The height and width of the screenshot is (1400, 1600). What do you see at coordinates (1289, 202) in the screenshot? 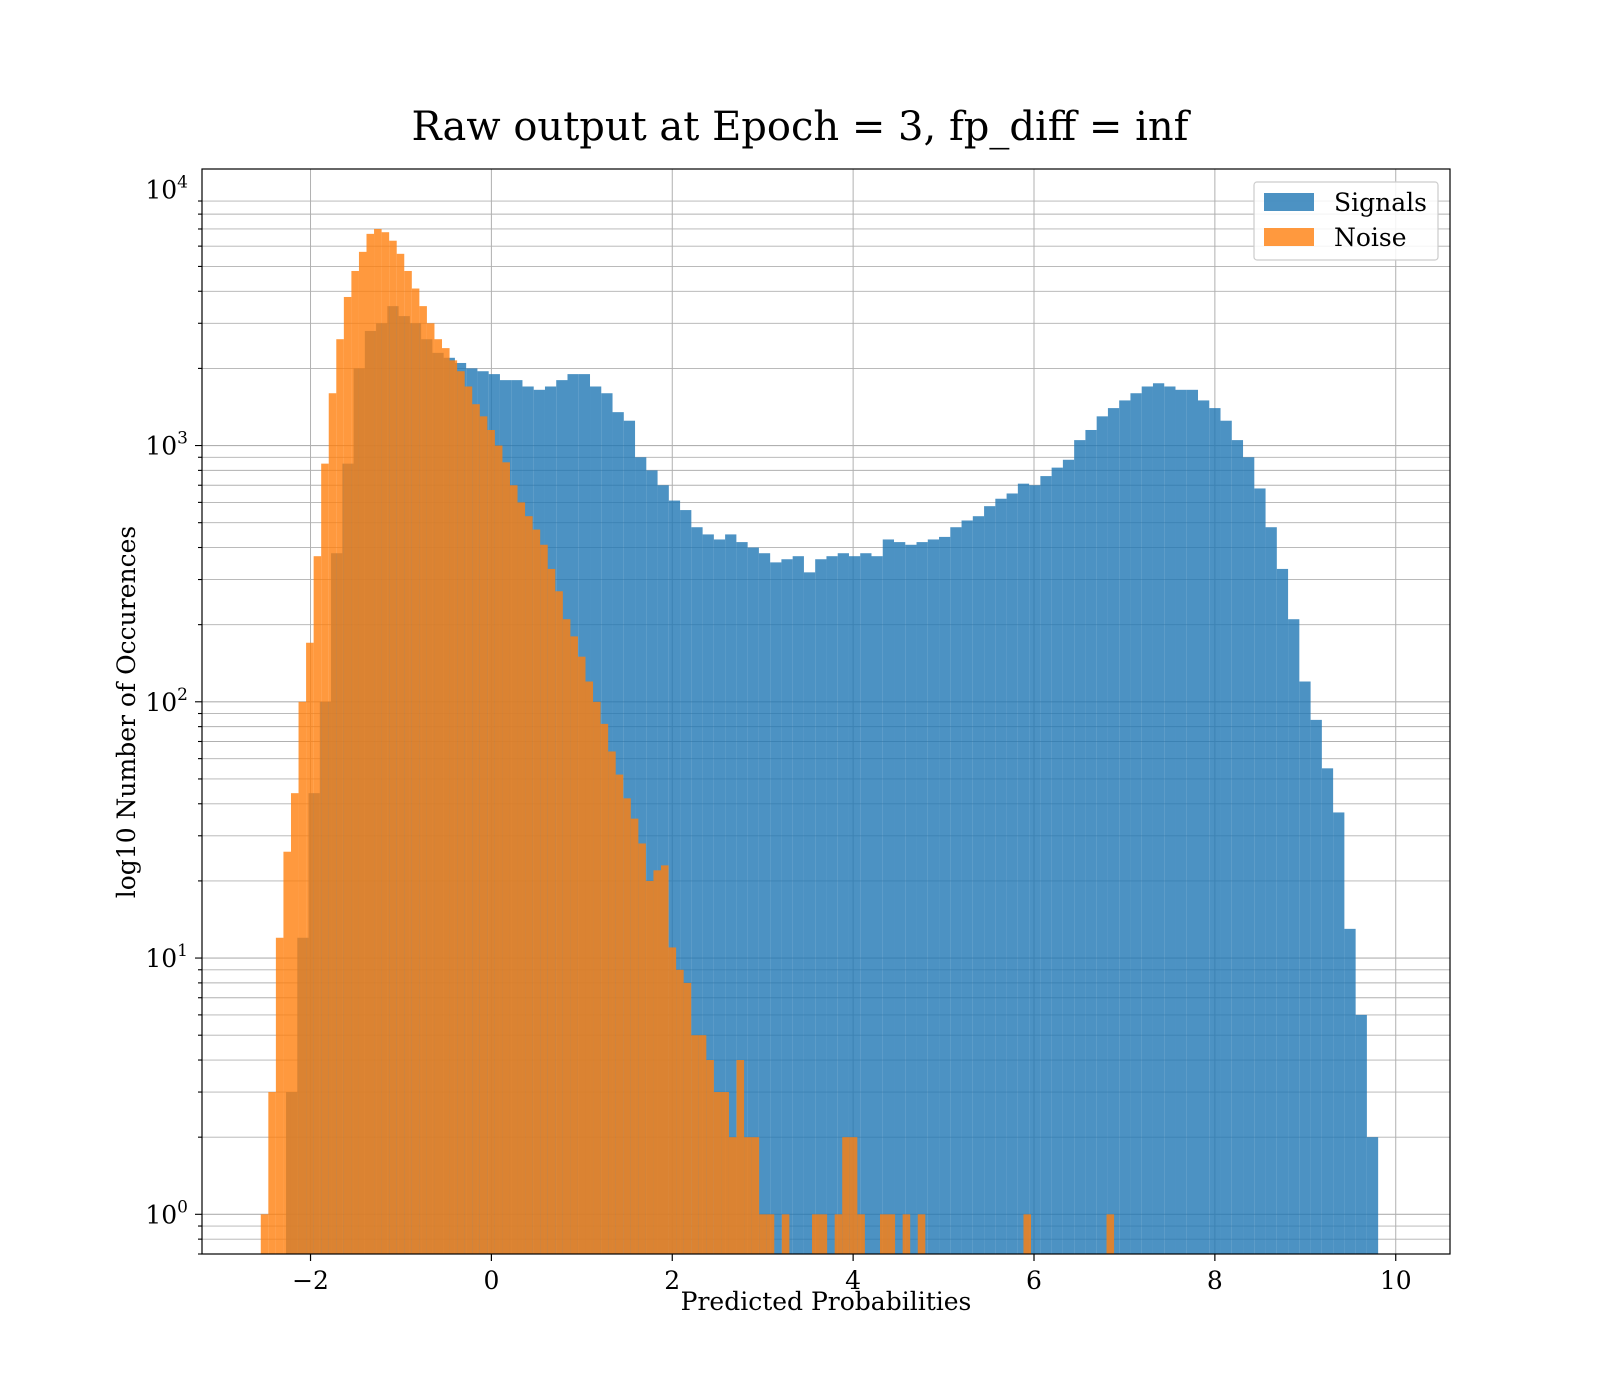
I see `legend-swatch-signals` at bounding box center [1289, 202].